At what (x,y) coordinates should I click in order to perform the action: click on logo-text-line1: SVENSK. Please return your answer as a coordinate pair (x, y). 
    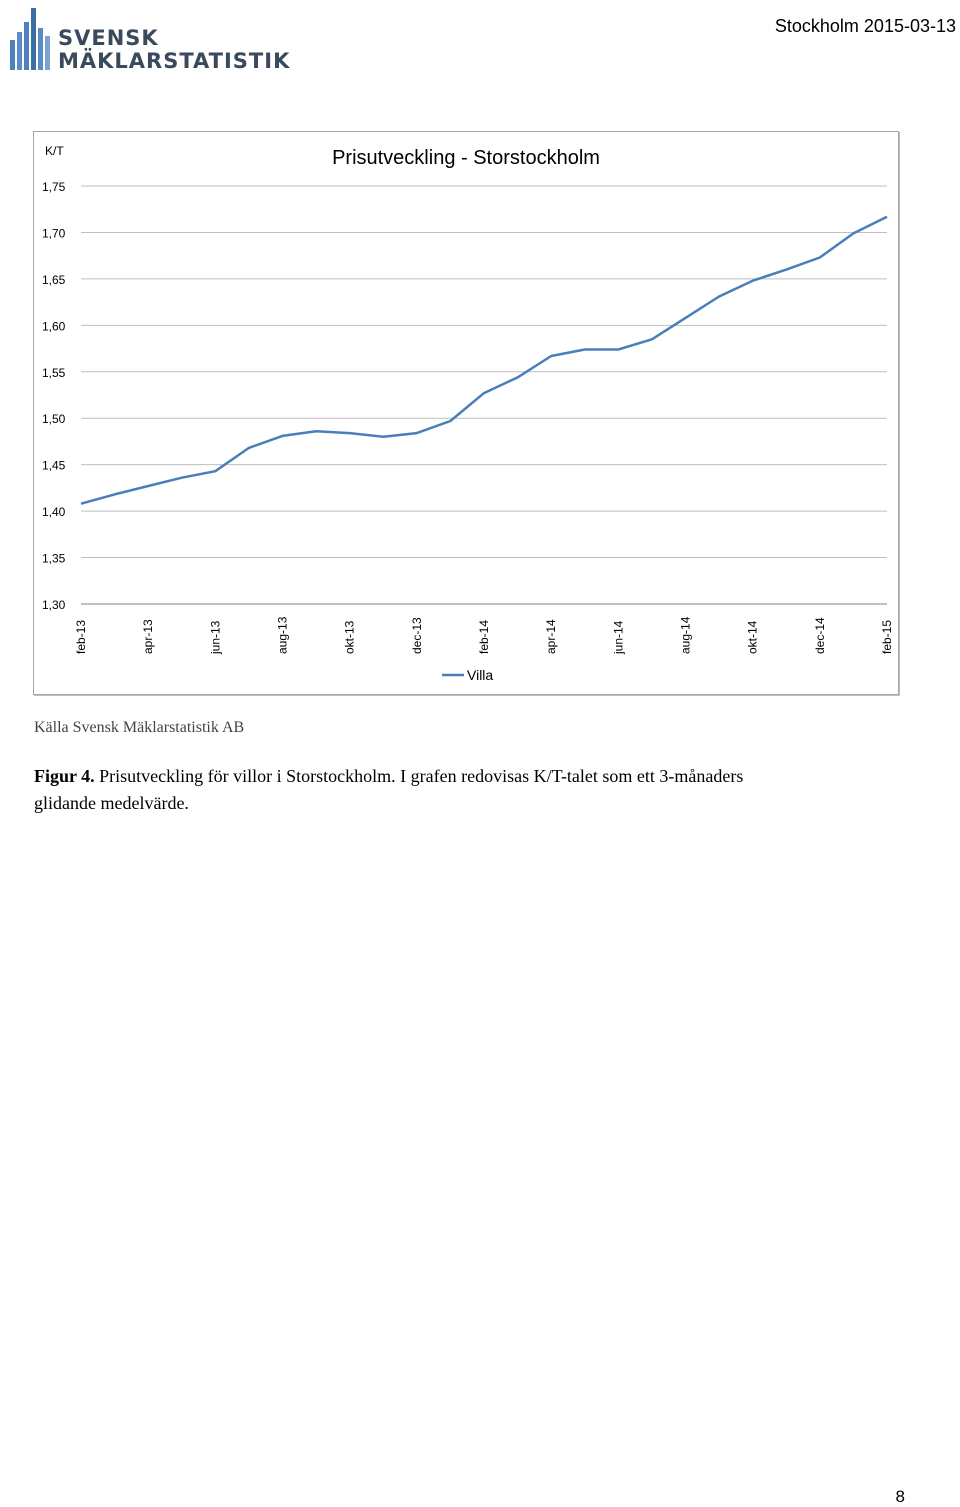
    Looking at the image, I should click on (108, 38).